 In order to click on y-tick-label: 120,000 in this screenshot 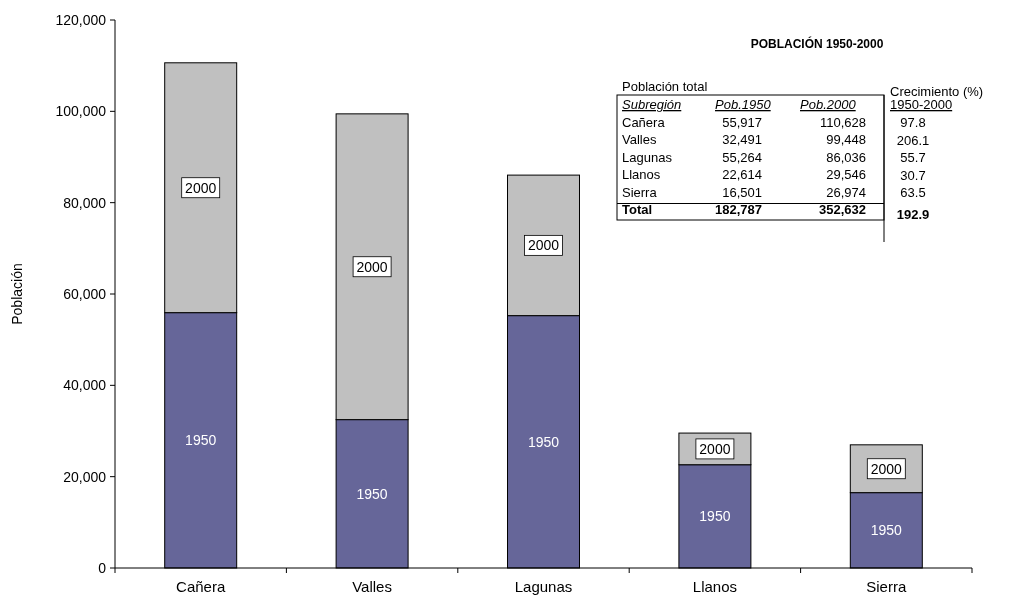, I will do `click(81, 20)`.